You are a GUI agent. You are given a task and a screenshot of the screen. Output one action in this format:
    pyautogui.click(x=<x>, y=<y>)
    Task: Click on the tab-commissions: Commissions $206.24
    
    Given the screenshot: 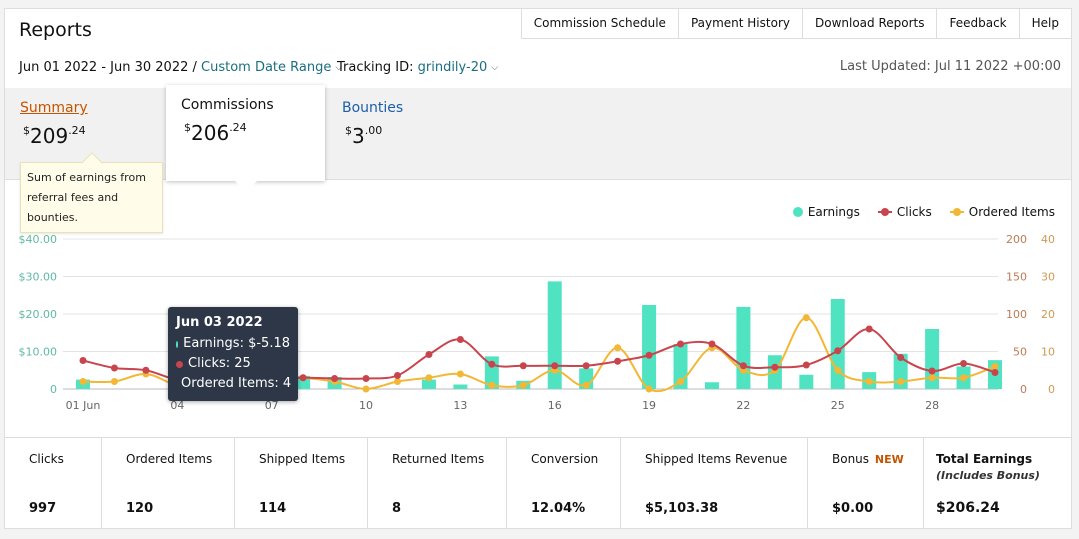 What is the action you would take?
    pyautogui.click(x=245, y=133)
    